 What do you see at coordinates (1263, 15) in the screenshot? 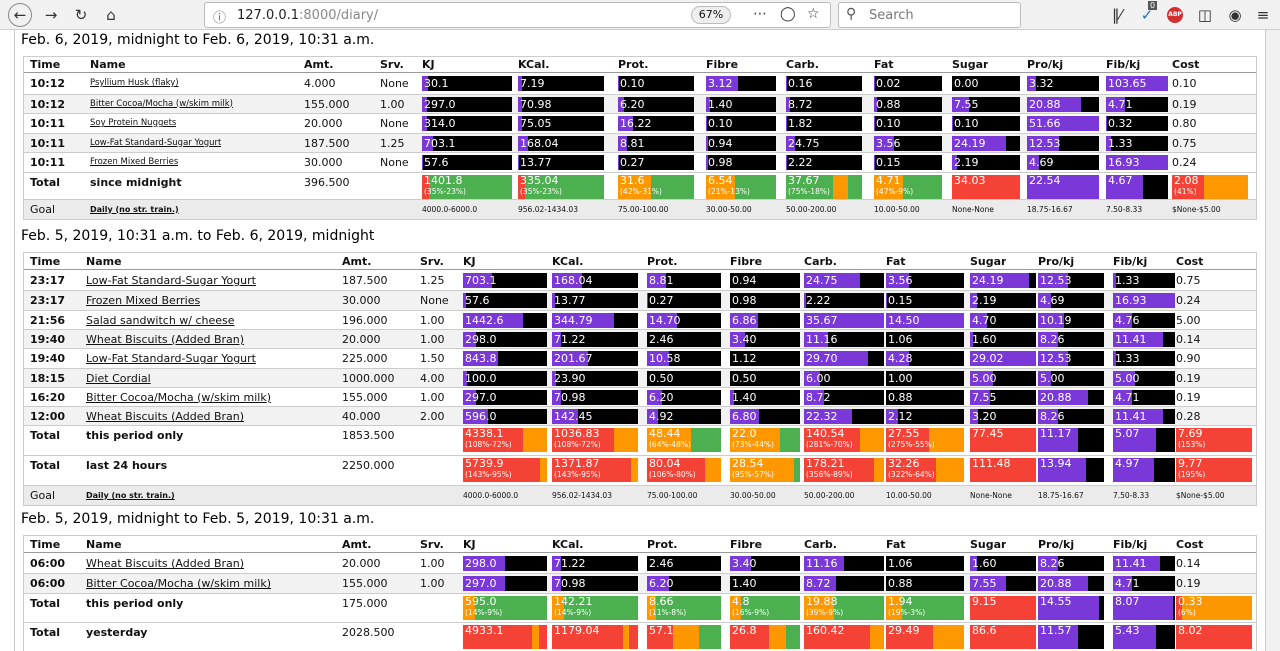
I see `menu-icon: ≡` at bounding box center [1263, 15].